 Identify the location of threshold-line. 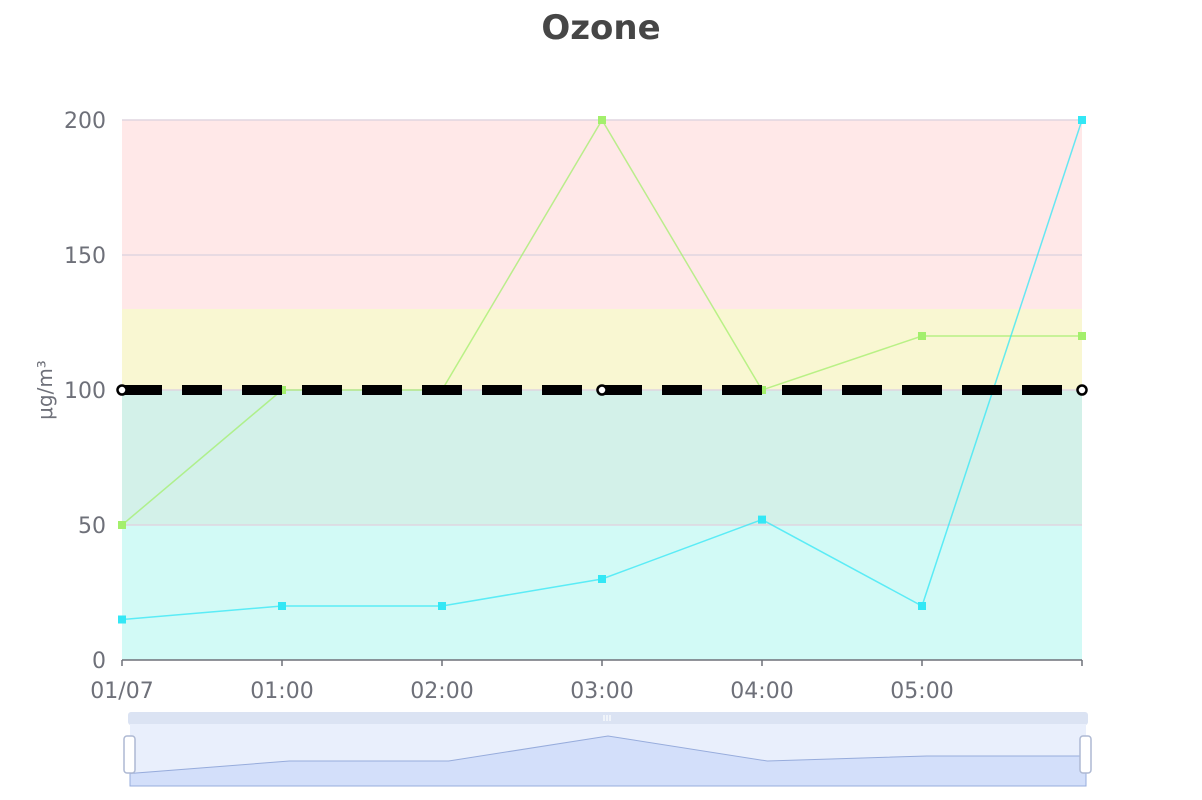
(602, 390).